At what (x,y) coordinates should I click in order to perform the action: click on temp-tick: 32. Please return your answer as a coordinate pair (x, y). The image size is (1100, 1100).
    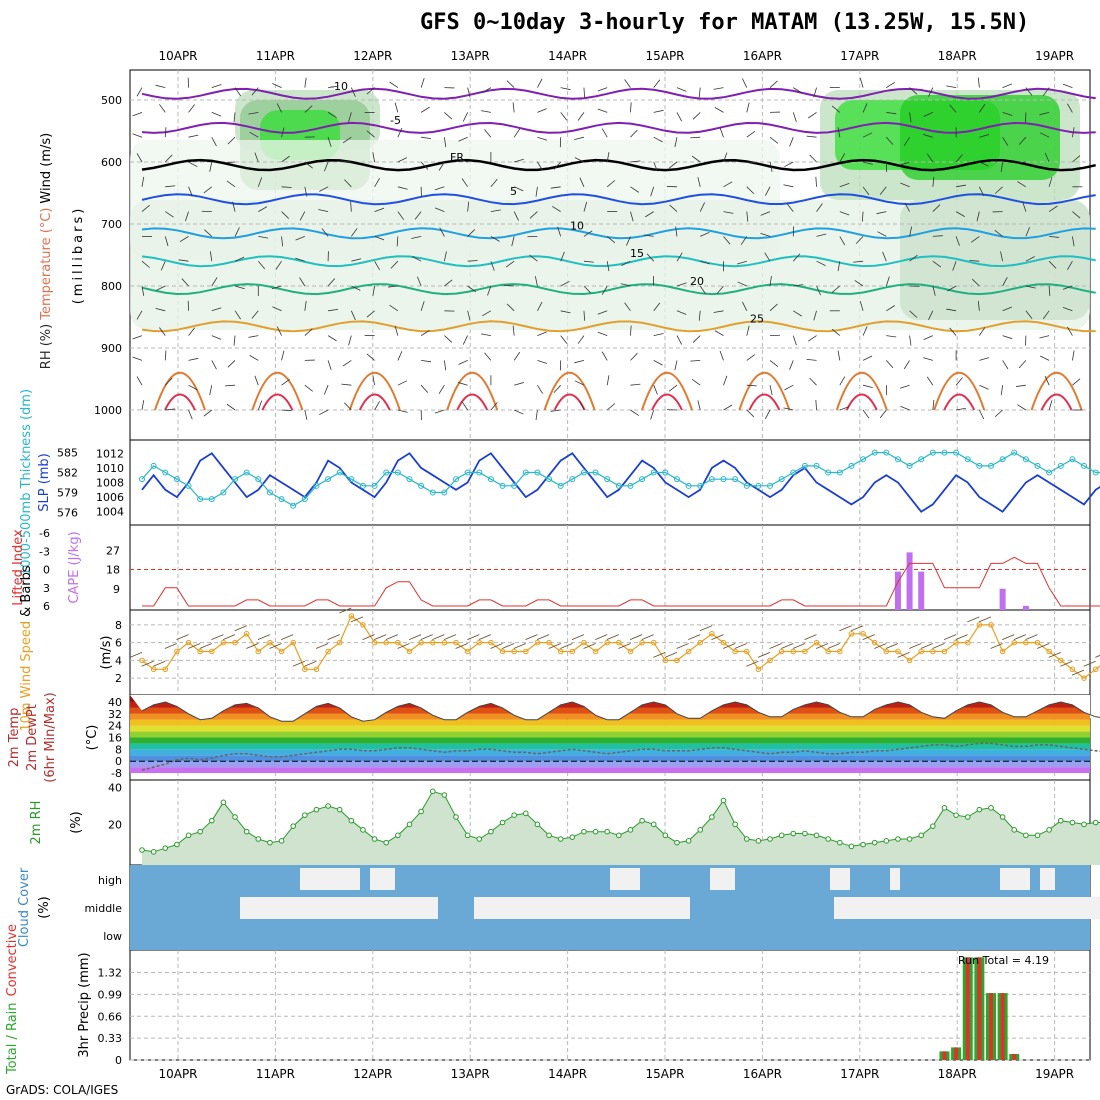
    Looking at the image, I should click on (115, 714).